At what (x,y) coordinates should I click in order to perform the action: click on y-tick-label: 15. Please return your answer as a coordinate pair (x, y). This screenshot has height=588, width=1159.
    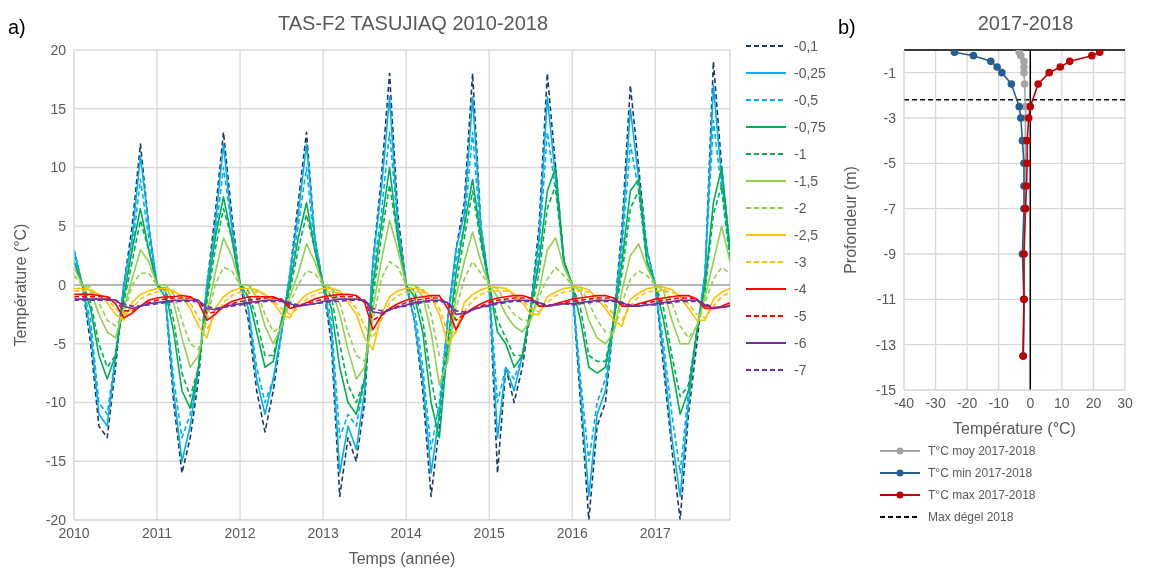
    Looking at the image, I should click on (58, 108).